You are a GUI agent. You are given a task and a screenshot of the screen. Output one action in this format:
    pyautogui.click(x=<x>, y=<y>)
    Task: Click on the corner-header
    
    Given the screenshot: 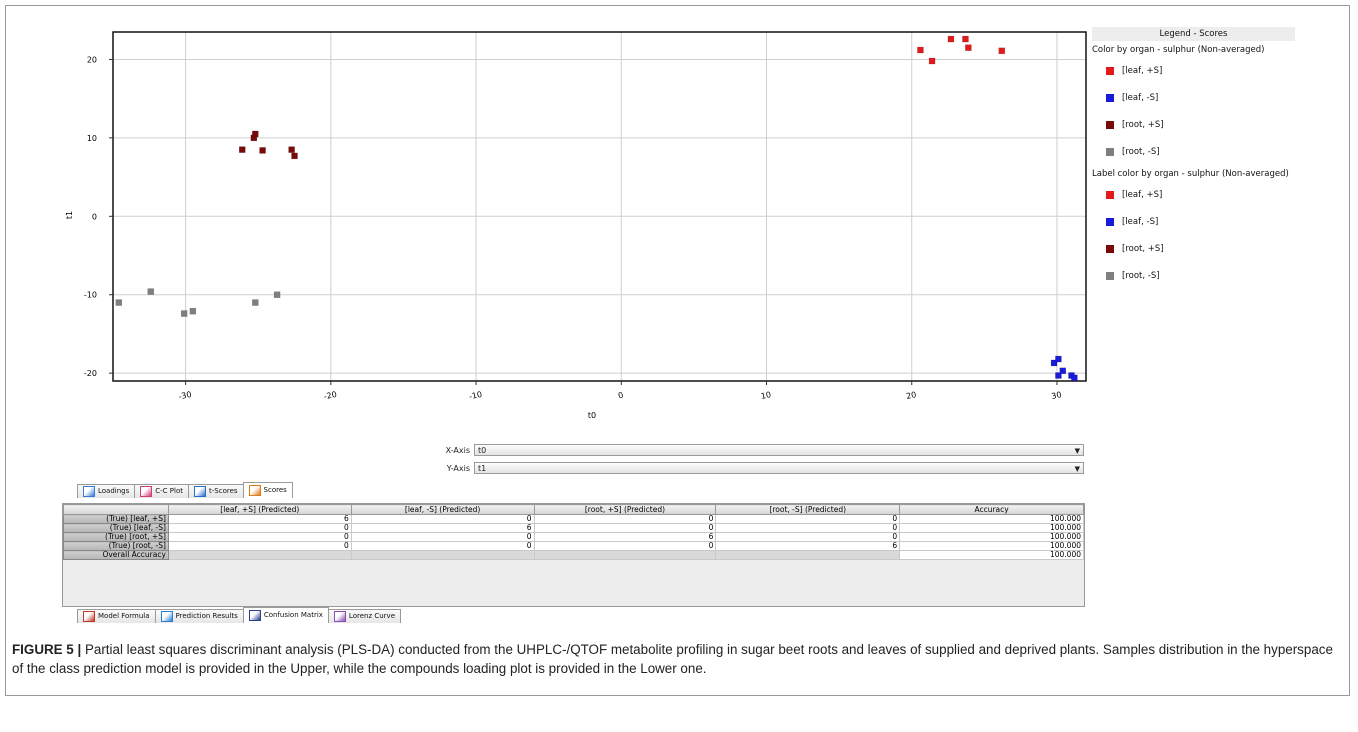 What is the action you would take?
    pyautogui.click(x=116, y=509)
    